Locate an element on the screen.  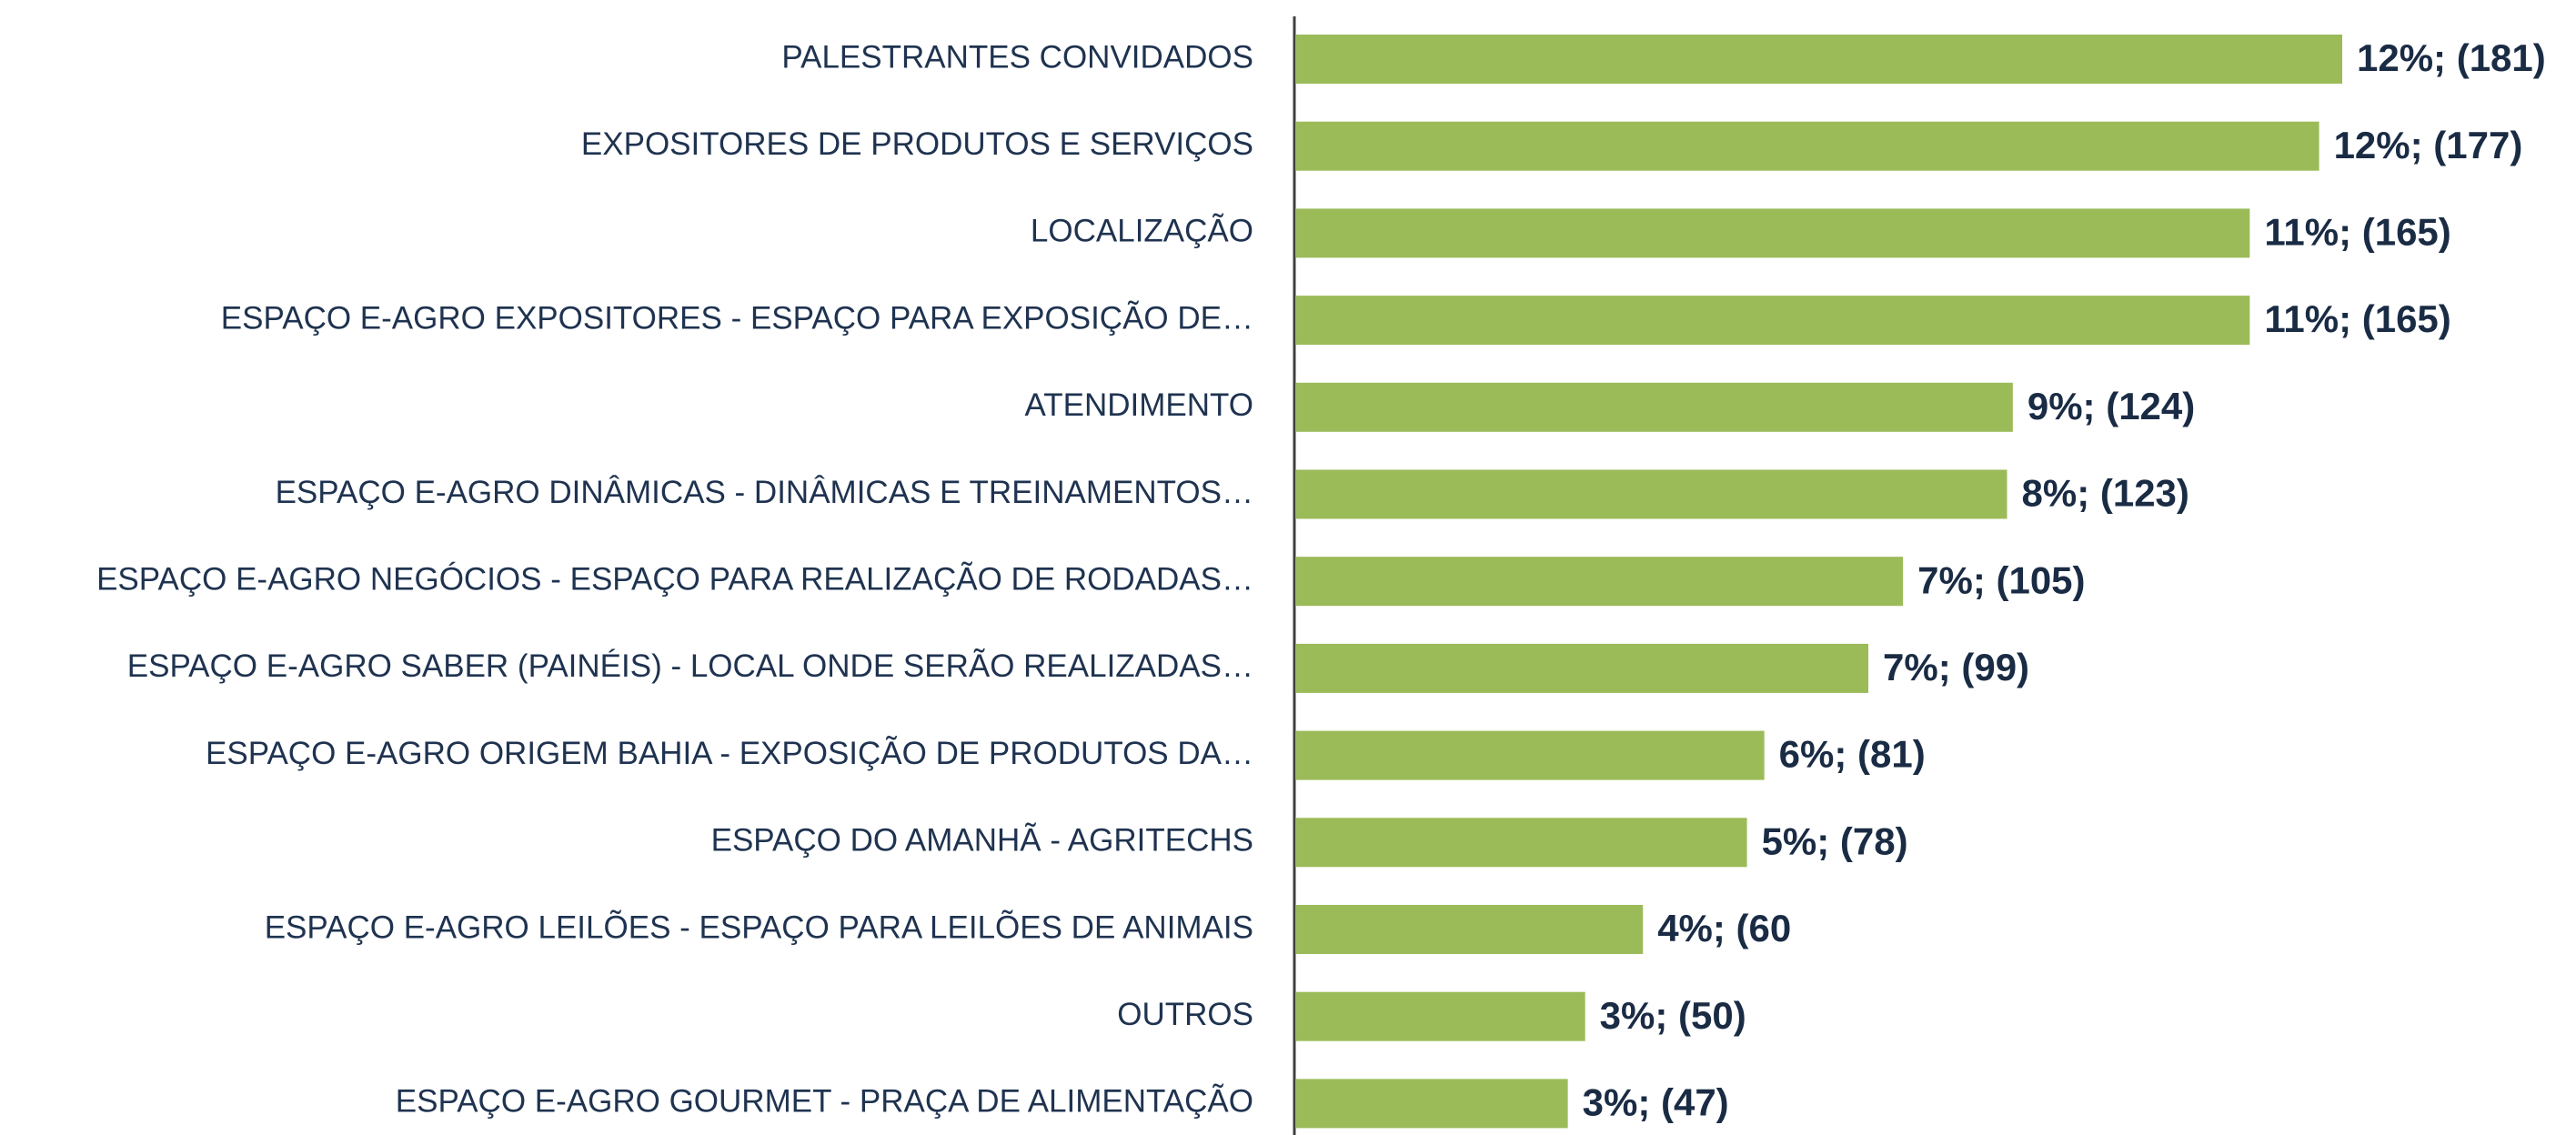
value-label: 4%; (60 is located at coordinates (1724, 928).